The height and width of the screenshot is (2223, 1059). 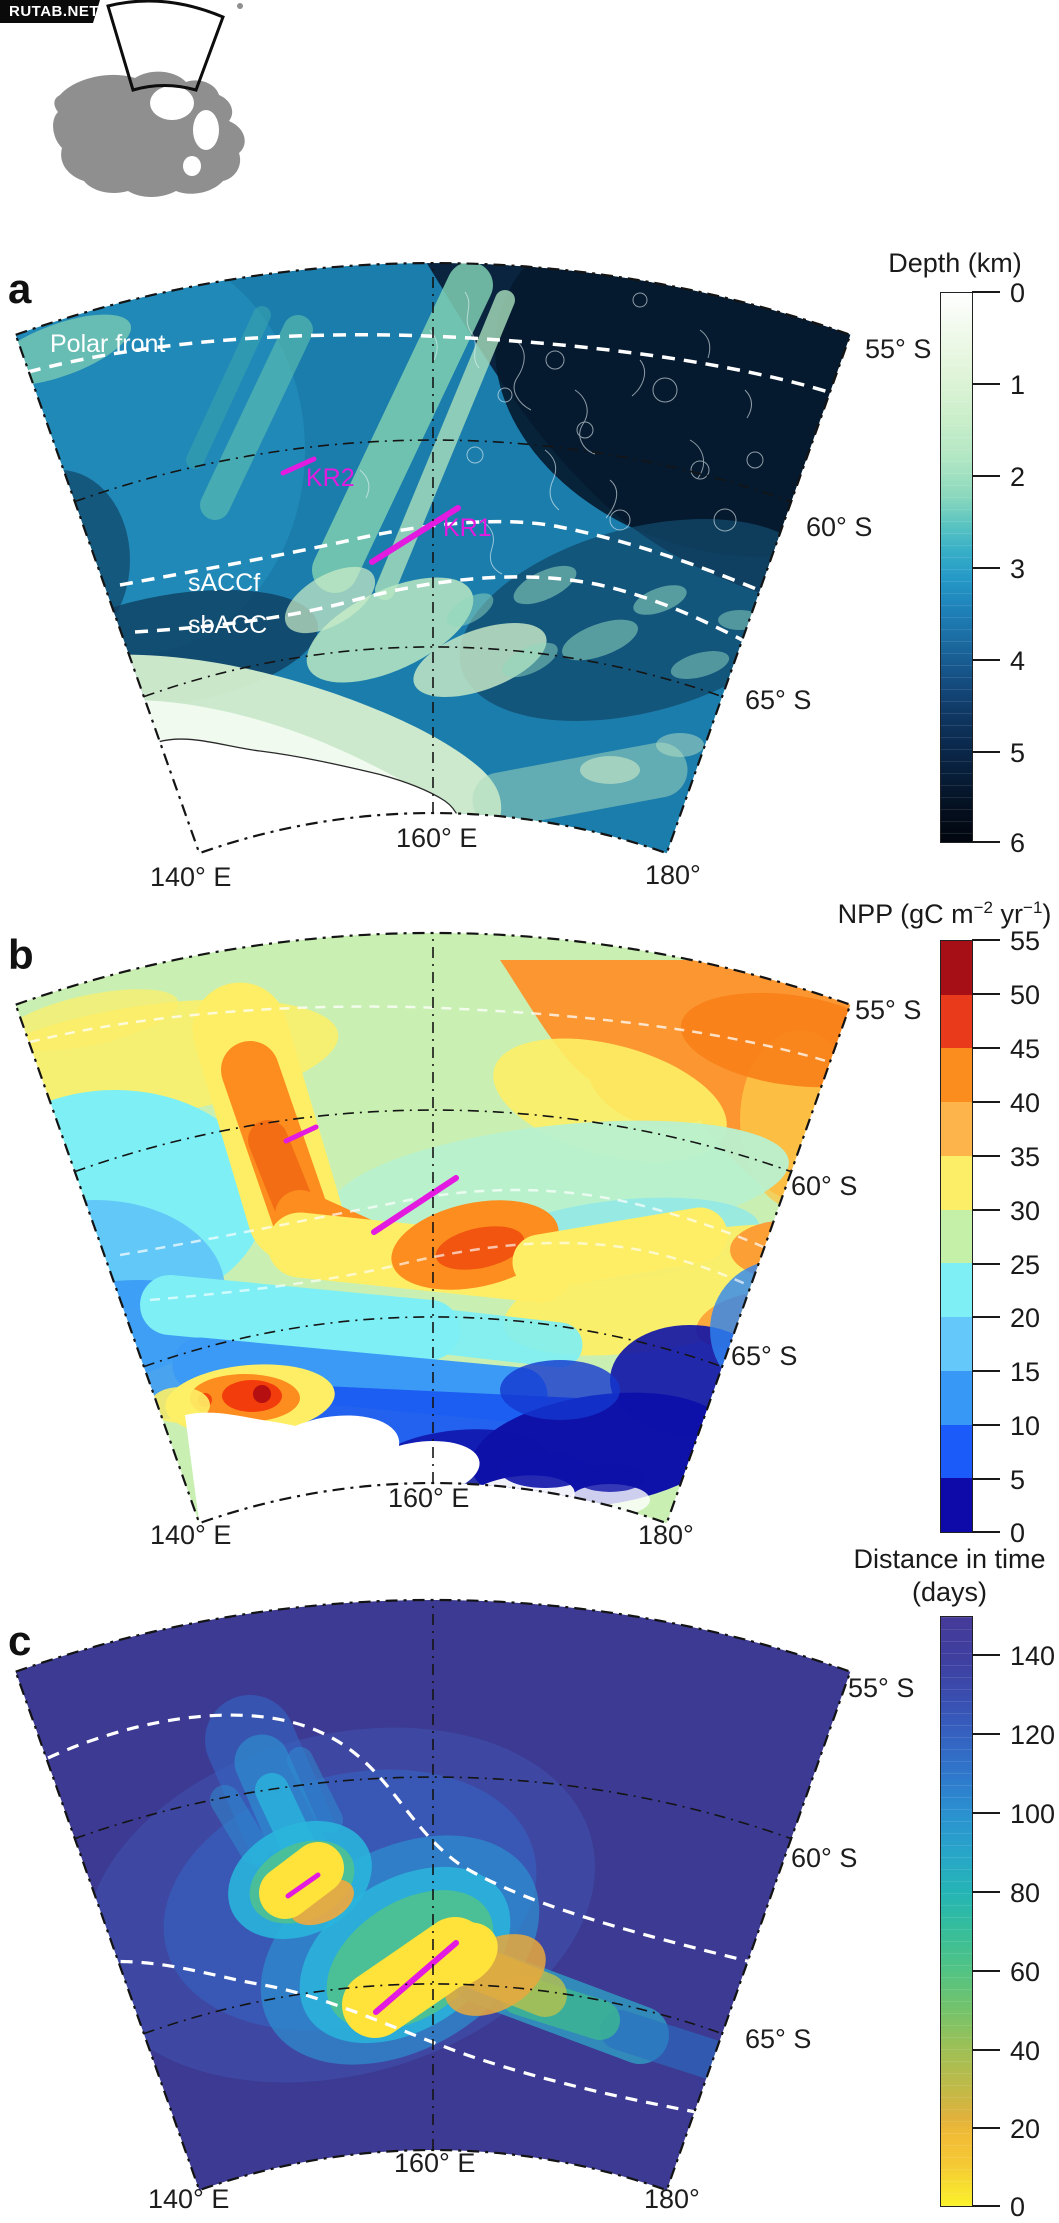 What do you see at coordinates (1025, 1372) in the screenshot?
I see `cb-b-ticklabel: 15` at bounding box center [1025, 1372].